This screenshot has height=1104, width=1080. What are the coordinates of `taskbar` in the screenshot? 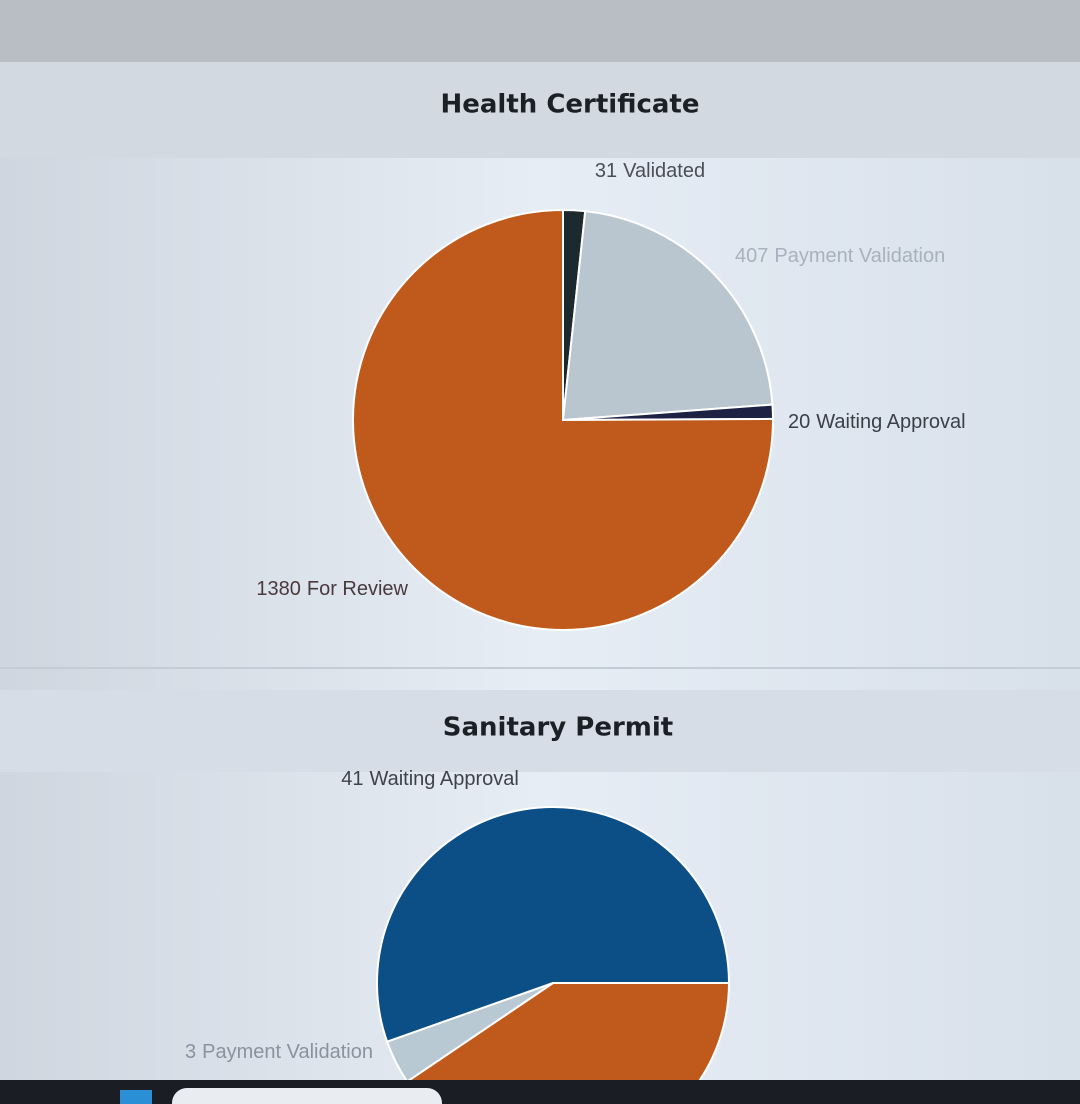 It's located at (540, 1092).